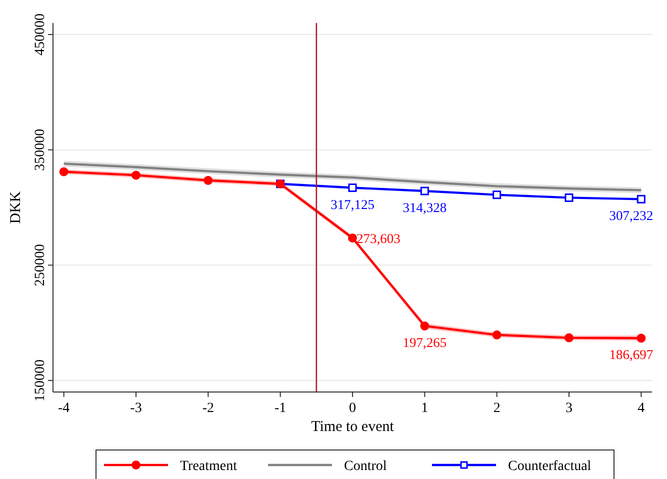 The image size is (667, 479). Describe the element at coordinates (136, 408) in the screenshot. I see `x-tick-label: -3` at that location.